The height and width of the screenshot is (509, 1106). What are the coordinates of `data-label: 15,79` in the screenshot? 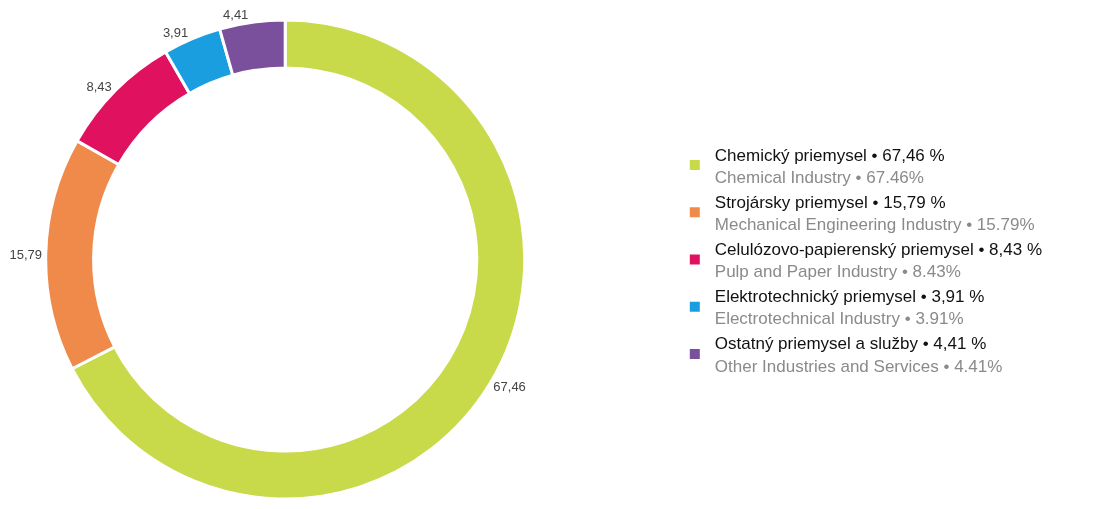 It's located at (25, 254).